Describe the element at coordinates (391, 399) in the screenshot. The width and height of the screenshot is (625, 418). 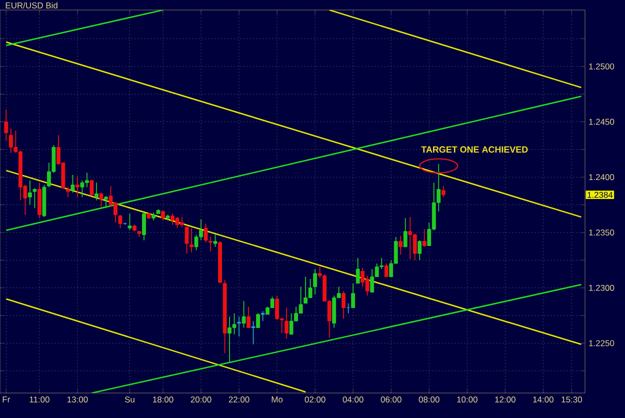
I see `x-tick-label: 06:00` at that location.